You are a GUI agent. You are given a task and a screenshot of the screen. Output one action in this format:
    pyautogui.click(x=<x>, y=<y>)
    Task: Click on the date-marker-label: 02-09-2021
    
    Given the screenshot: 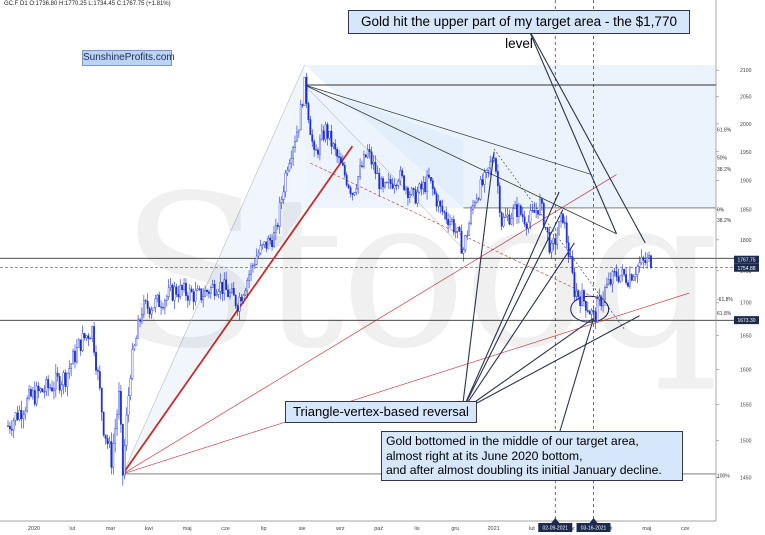 What is the action you would take?
    pyautogui.click(x=555, y=529)
    